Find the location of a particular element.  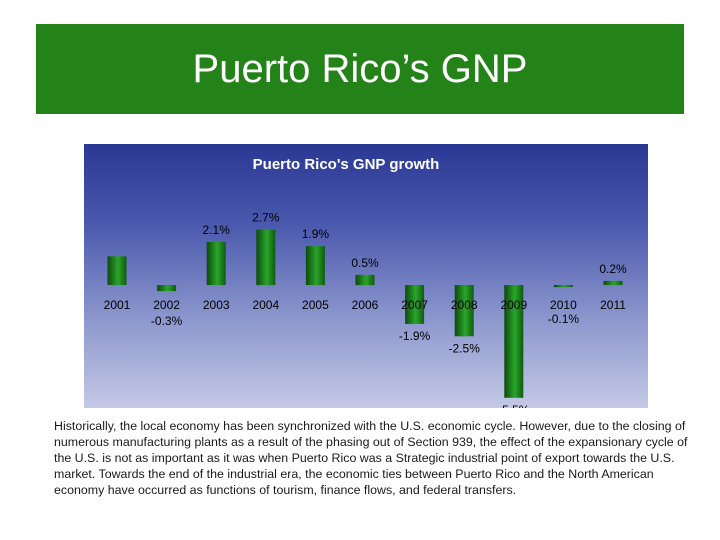

x-tick-label: 2004 is located at coordinates (265, 305).